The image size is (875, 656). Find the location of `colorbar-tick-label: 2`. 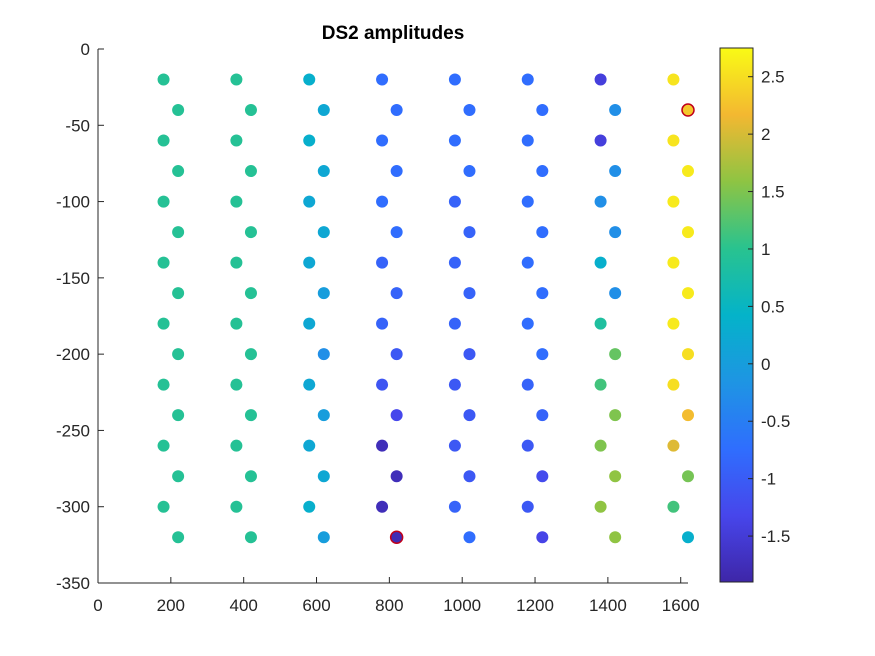

colorbar-tick-label: 2 is located at coordinates (765, 134).